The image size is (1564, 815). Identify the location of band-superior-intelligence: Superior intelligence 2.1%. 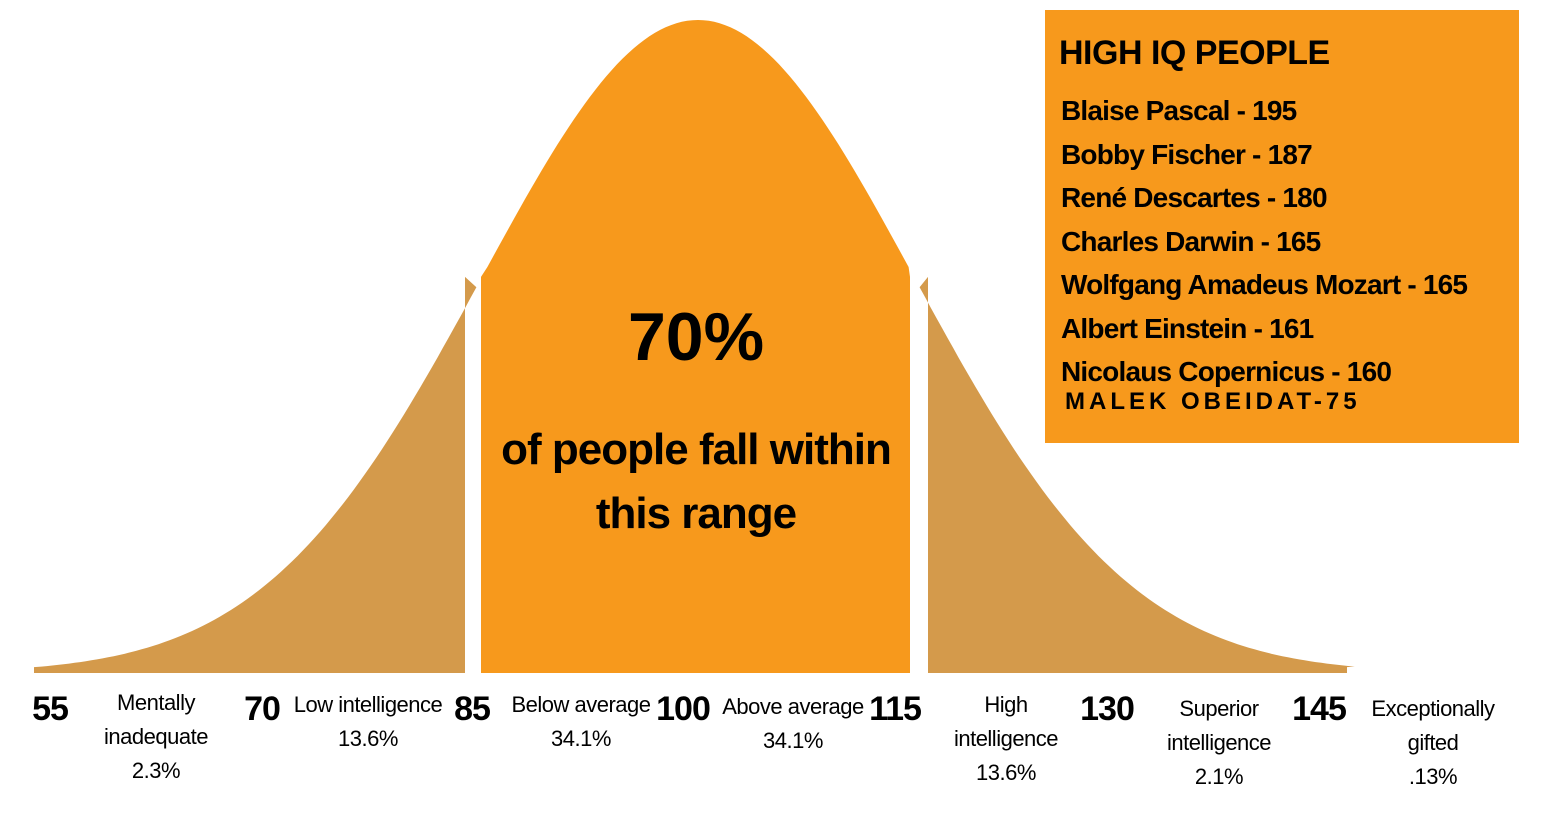
(1219, 743).